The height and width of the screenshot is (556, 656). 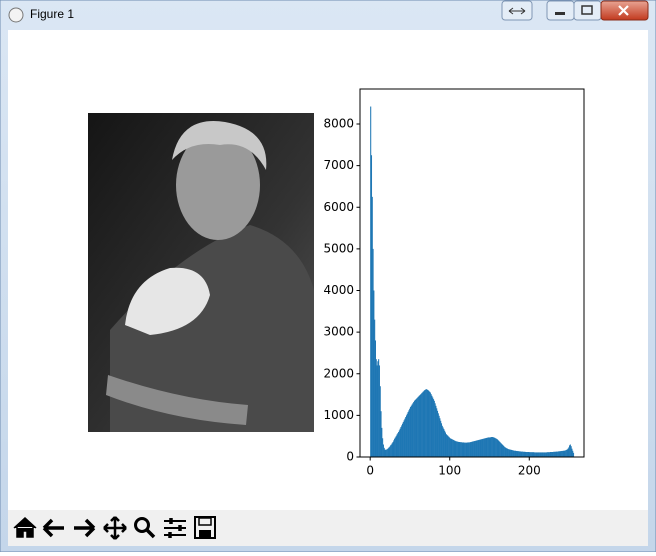 What do you see at coordinates (167, 301) in the screenshot?
I see `photo-dog` at bounding box center [167, 301].